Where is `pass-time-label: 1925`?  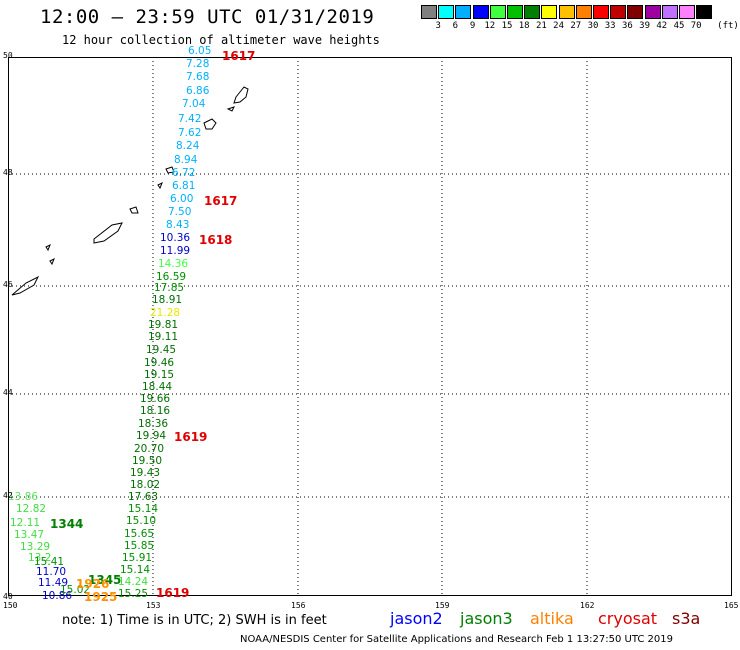
pass-time-label: 1925 is located at coordinates (101, 597).